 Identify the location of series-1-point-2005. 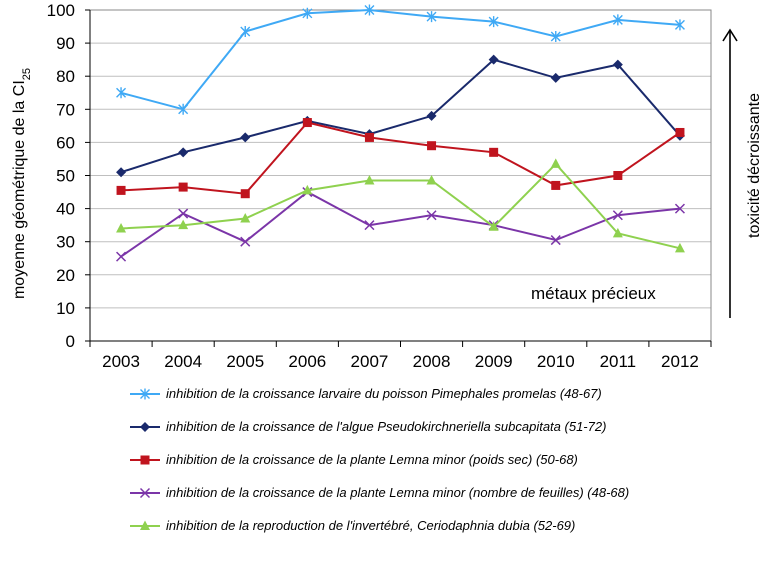
(245, 137).